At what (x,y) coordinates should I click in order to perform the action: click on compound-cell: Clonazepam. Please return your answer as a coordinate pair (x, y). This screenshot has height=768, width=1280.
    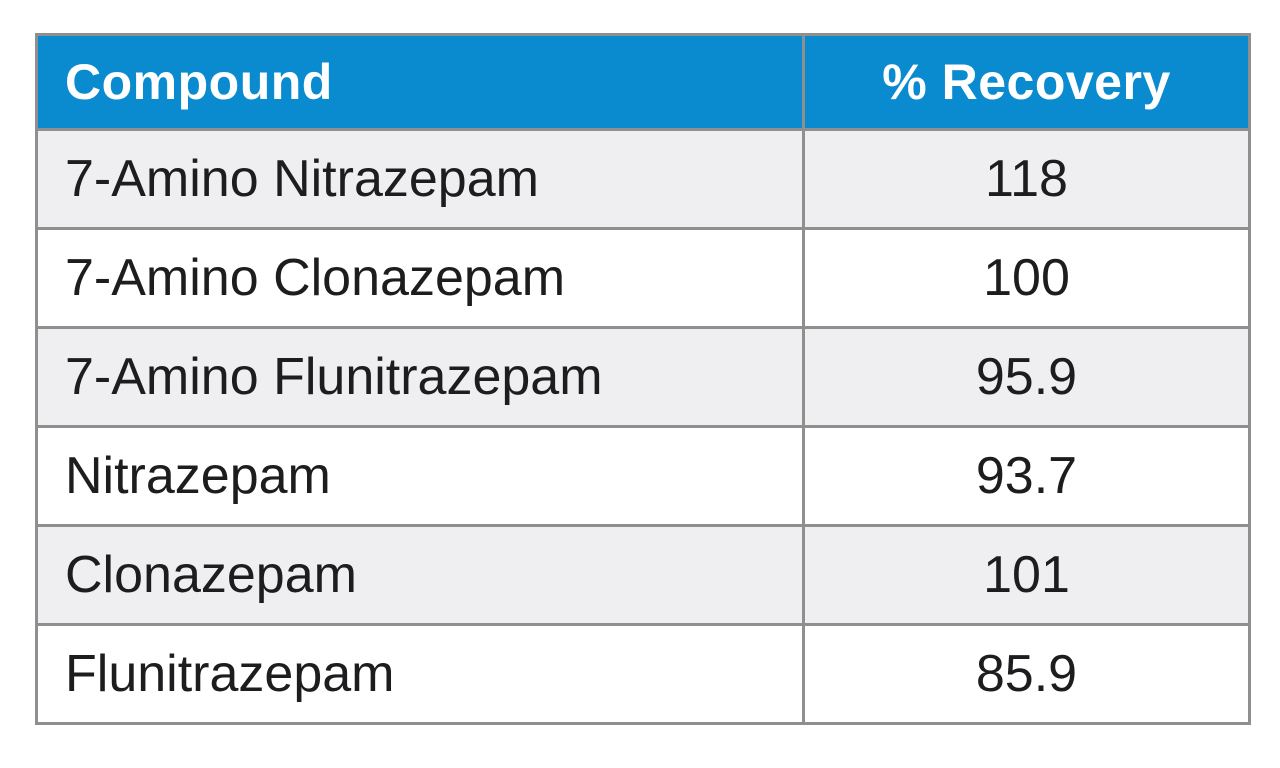
    Looking at the image, I should click on (420, 575).